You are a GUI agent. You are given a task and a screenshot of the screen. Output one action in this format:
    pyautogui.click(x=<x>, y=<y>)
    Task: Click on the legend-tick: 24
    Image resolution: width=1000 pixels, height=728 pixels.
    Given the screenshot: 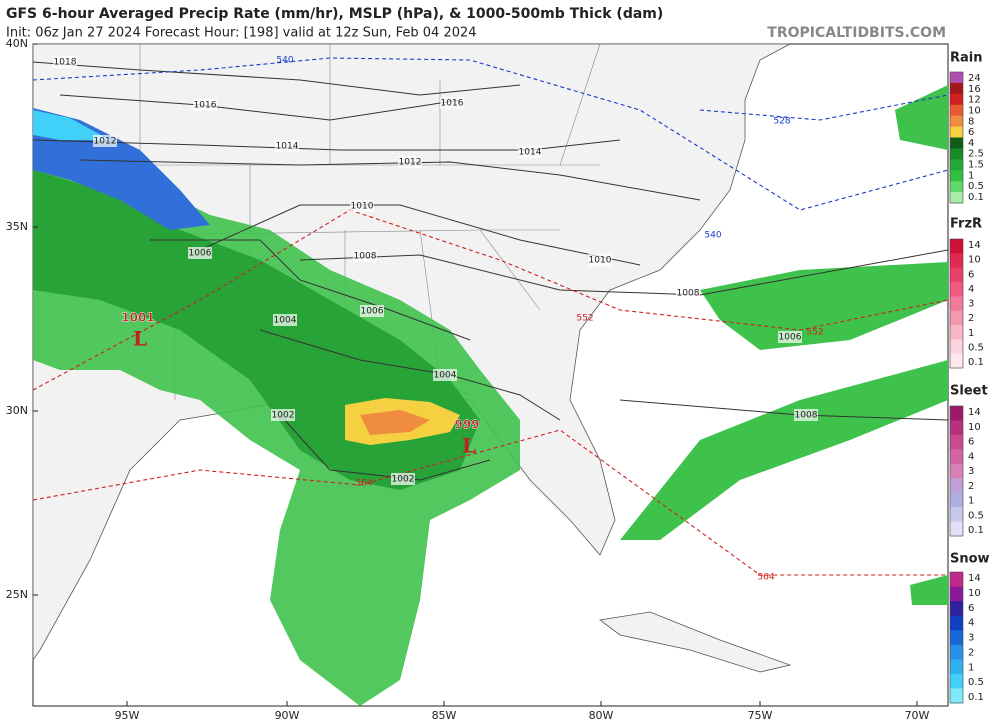 What is the action you would take?
    pyautogui.click(x=974, y=78)
    